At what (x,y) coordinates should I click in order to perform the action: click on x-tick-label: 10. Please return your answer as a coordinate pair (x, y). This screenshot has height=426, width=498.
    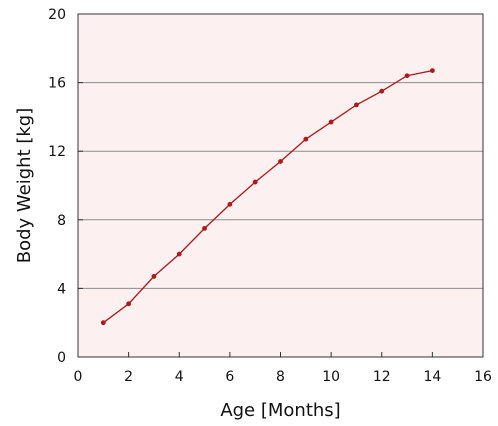
    Looking at the image, I should click on (331, 377).